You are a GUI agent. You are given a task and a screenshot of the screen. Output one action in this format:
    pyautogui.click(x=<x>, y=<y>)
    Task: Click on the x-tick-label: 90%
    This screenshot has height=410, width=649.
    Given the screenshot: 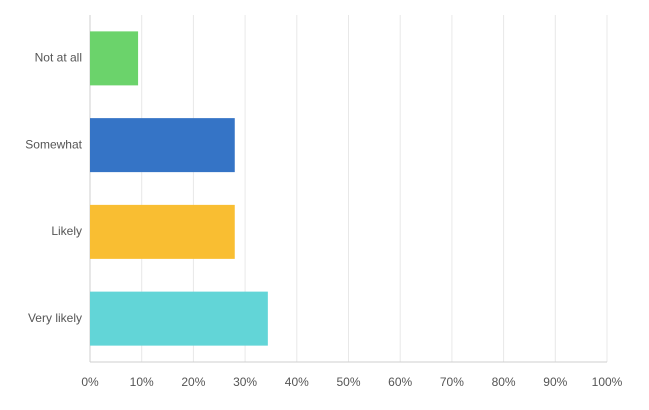 What is the action you would take?
    pyautogui.click(x=555, y=382)
    